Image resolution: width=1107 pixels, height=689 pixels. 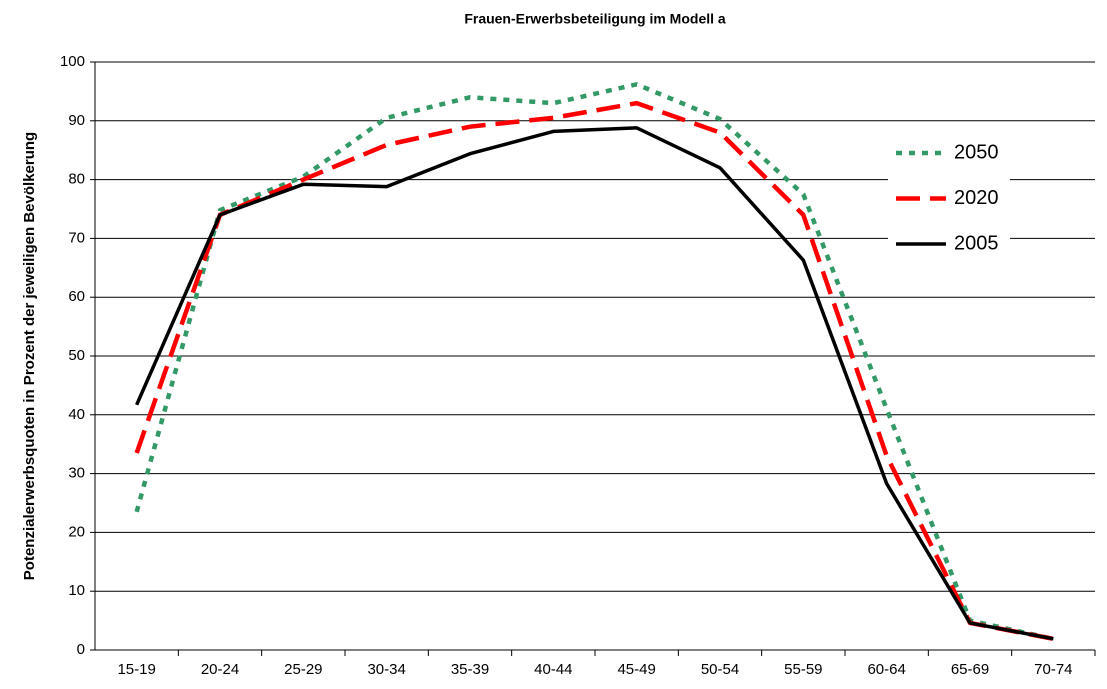 I want to click on x-tick-label: 30-34, so click(x=386, y=669).